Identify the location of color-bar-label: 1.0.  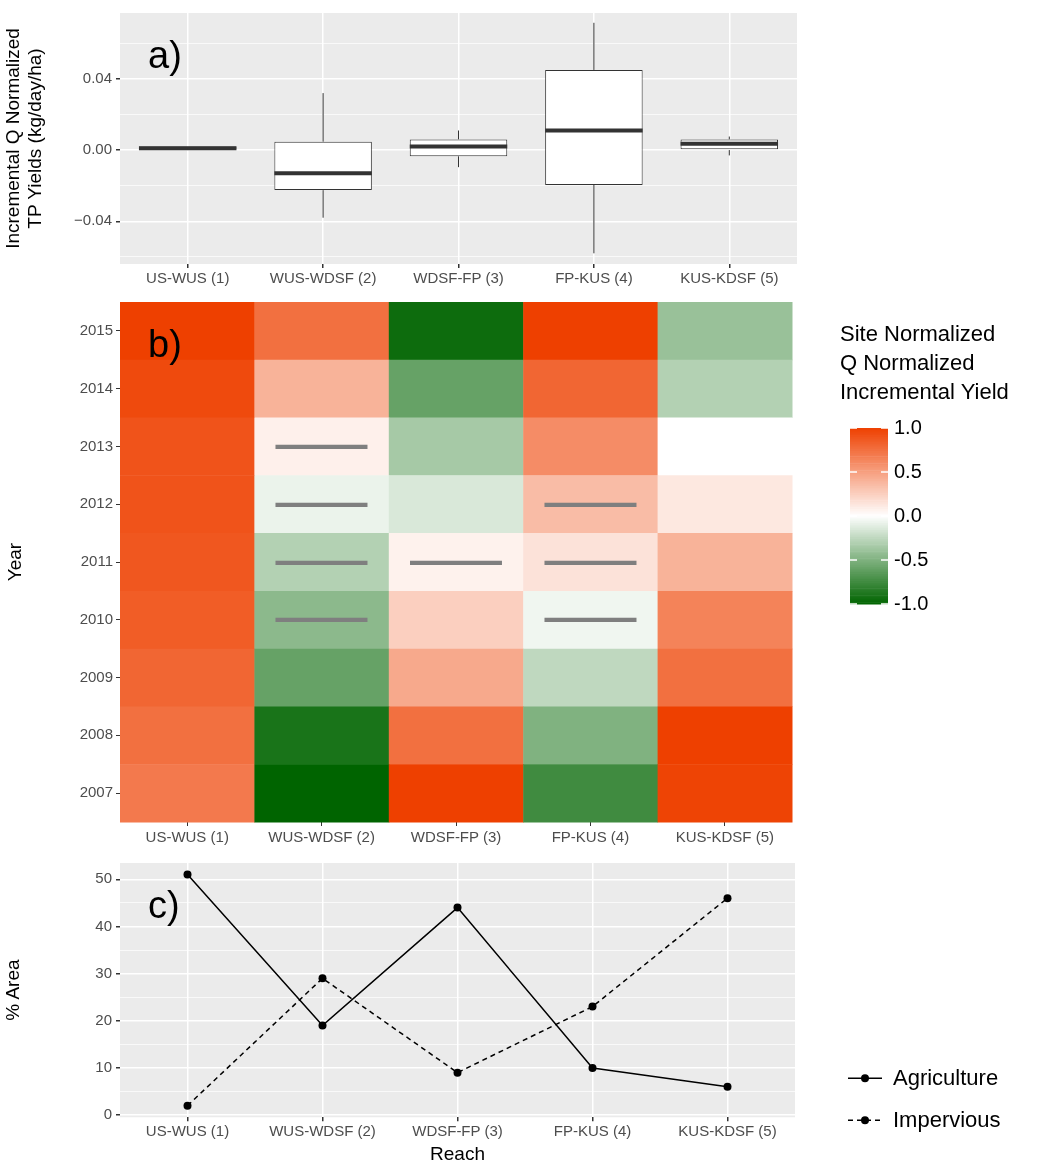
(908, 426).